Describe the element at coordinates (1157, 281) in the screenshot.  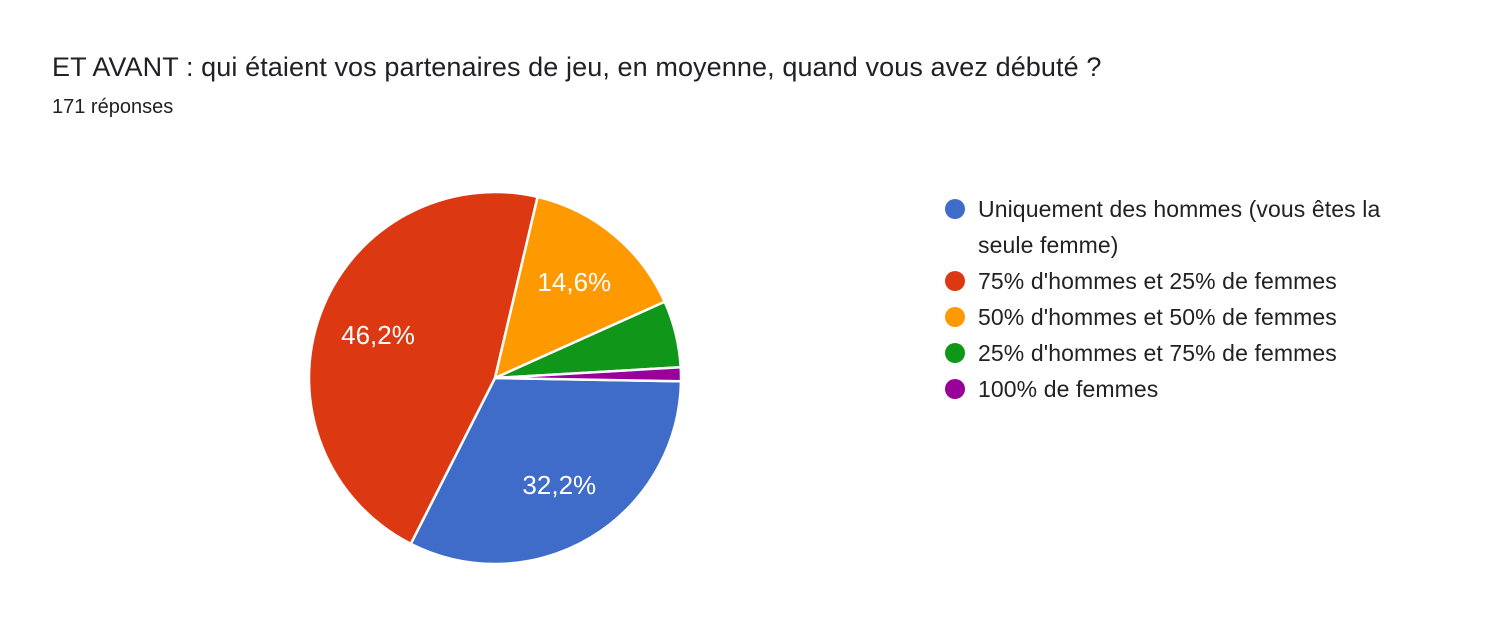
I see `legend-label: 75% d'hommes et 25% de femmes` at that location.